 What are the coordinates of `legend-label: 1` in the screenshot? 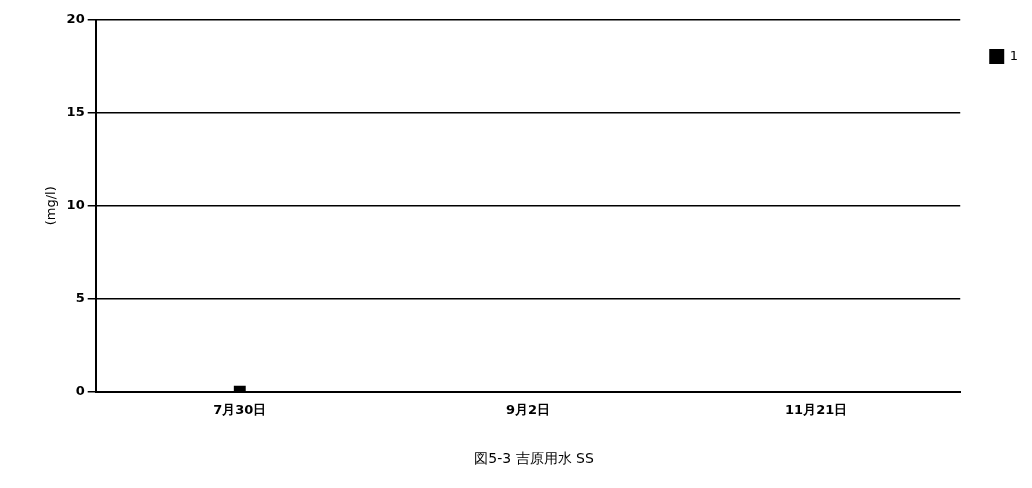 It's located at (1014, 55).